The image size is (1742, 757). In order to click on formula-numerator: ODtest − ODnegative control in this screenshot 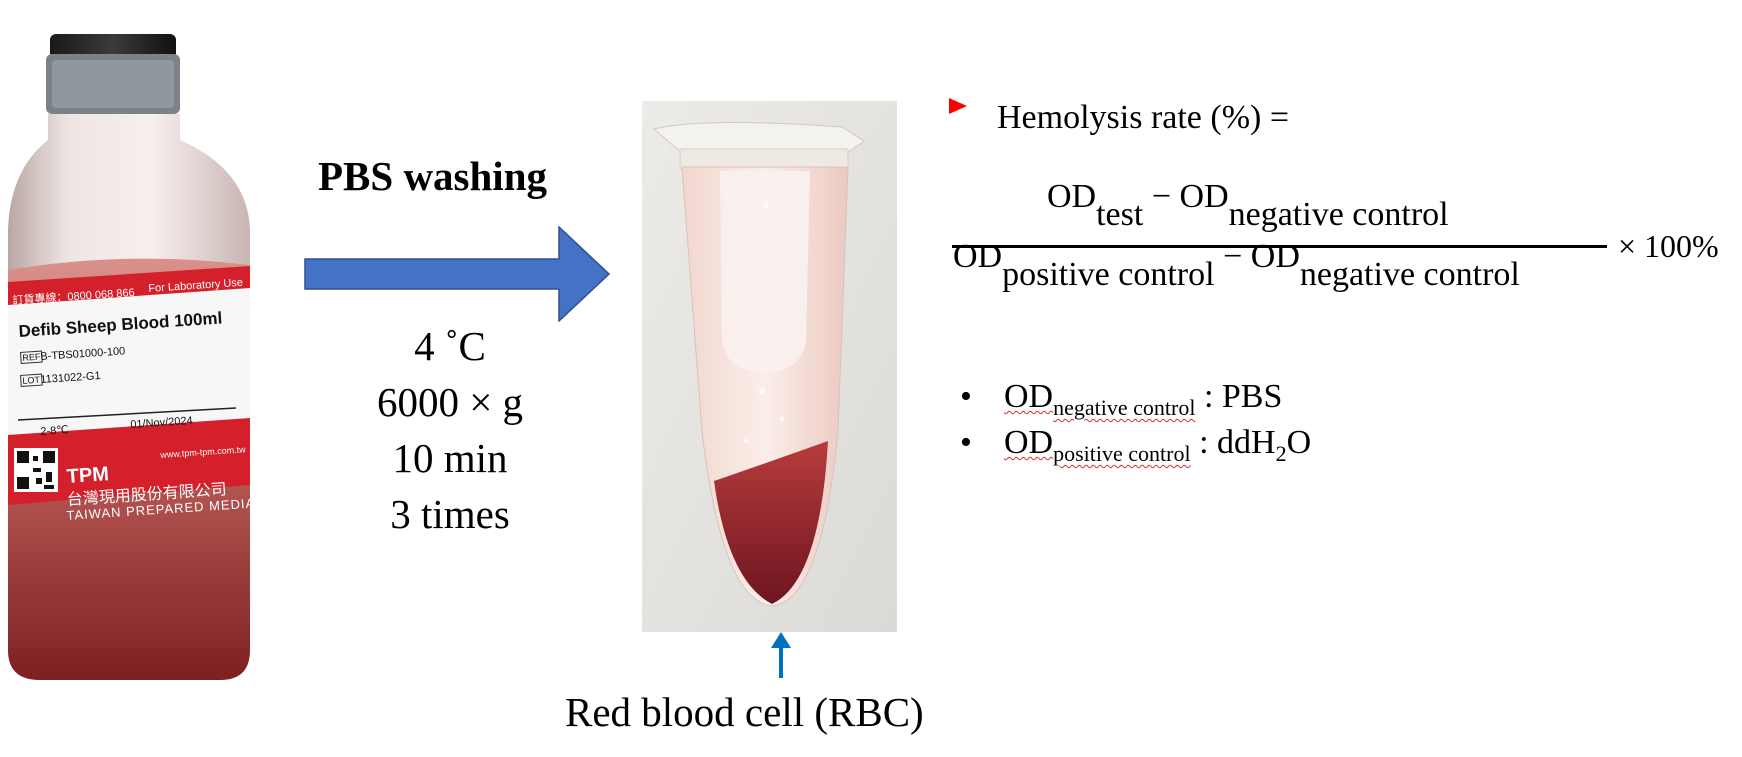, I will do `click(1248, 205)`.